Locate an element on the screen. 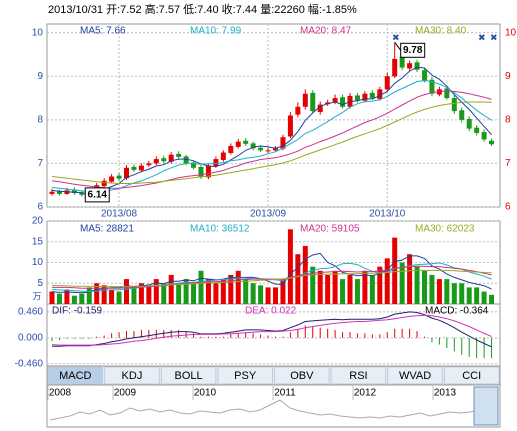  x-tick-label: 2013/08 is located at coordinates (119, 214).